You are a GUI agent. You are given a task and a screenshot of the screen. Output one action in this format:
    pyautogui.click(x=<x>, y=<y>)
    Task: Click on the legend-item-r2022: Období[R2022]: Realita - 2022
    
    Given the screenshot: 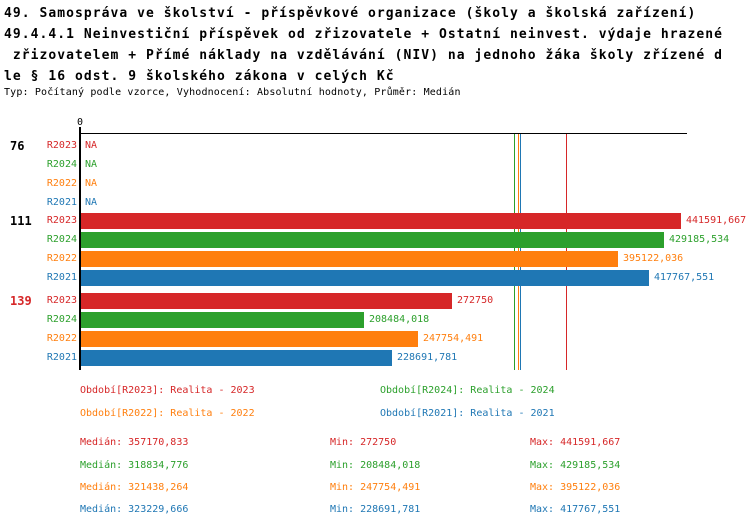 What is the action you would take?
    pyautogui.click(x=167, y=413)
    